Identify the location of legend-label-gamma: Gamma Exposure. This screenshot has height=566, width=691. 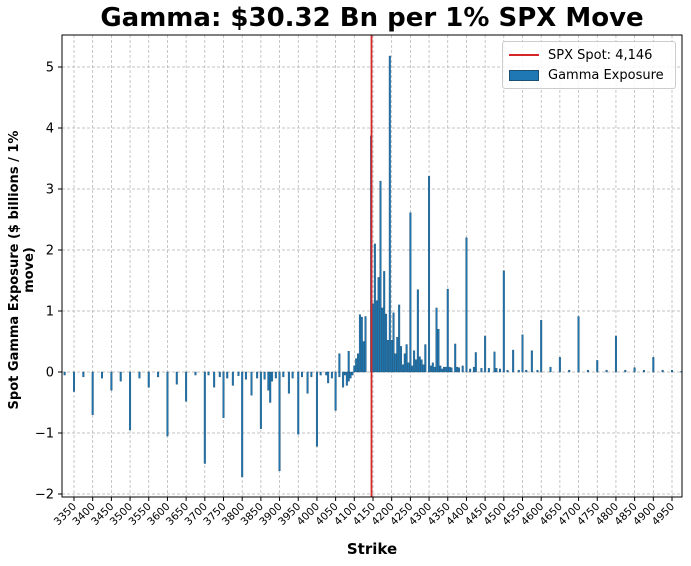
(606, 75).